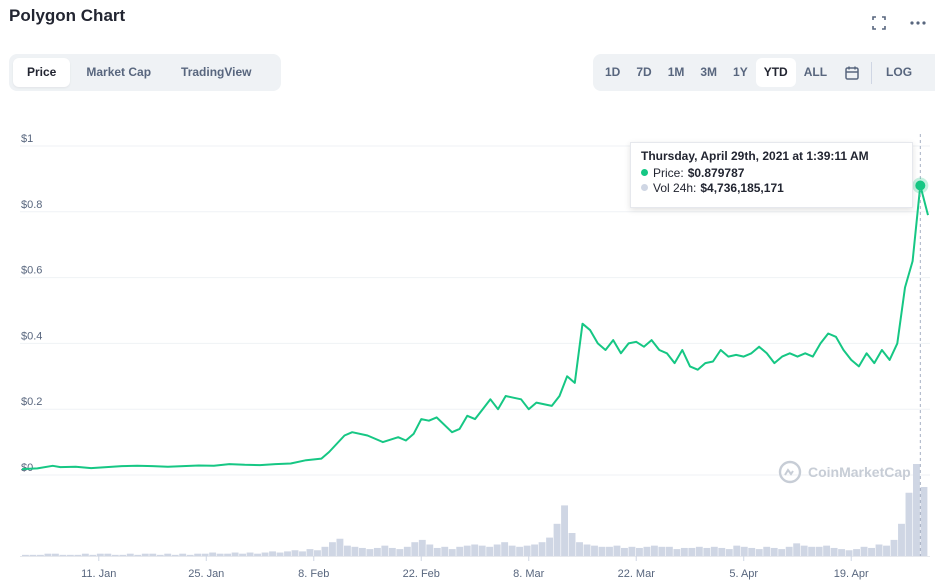  I want to click on log-scale-toggle: LOG, so click(899, 72).